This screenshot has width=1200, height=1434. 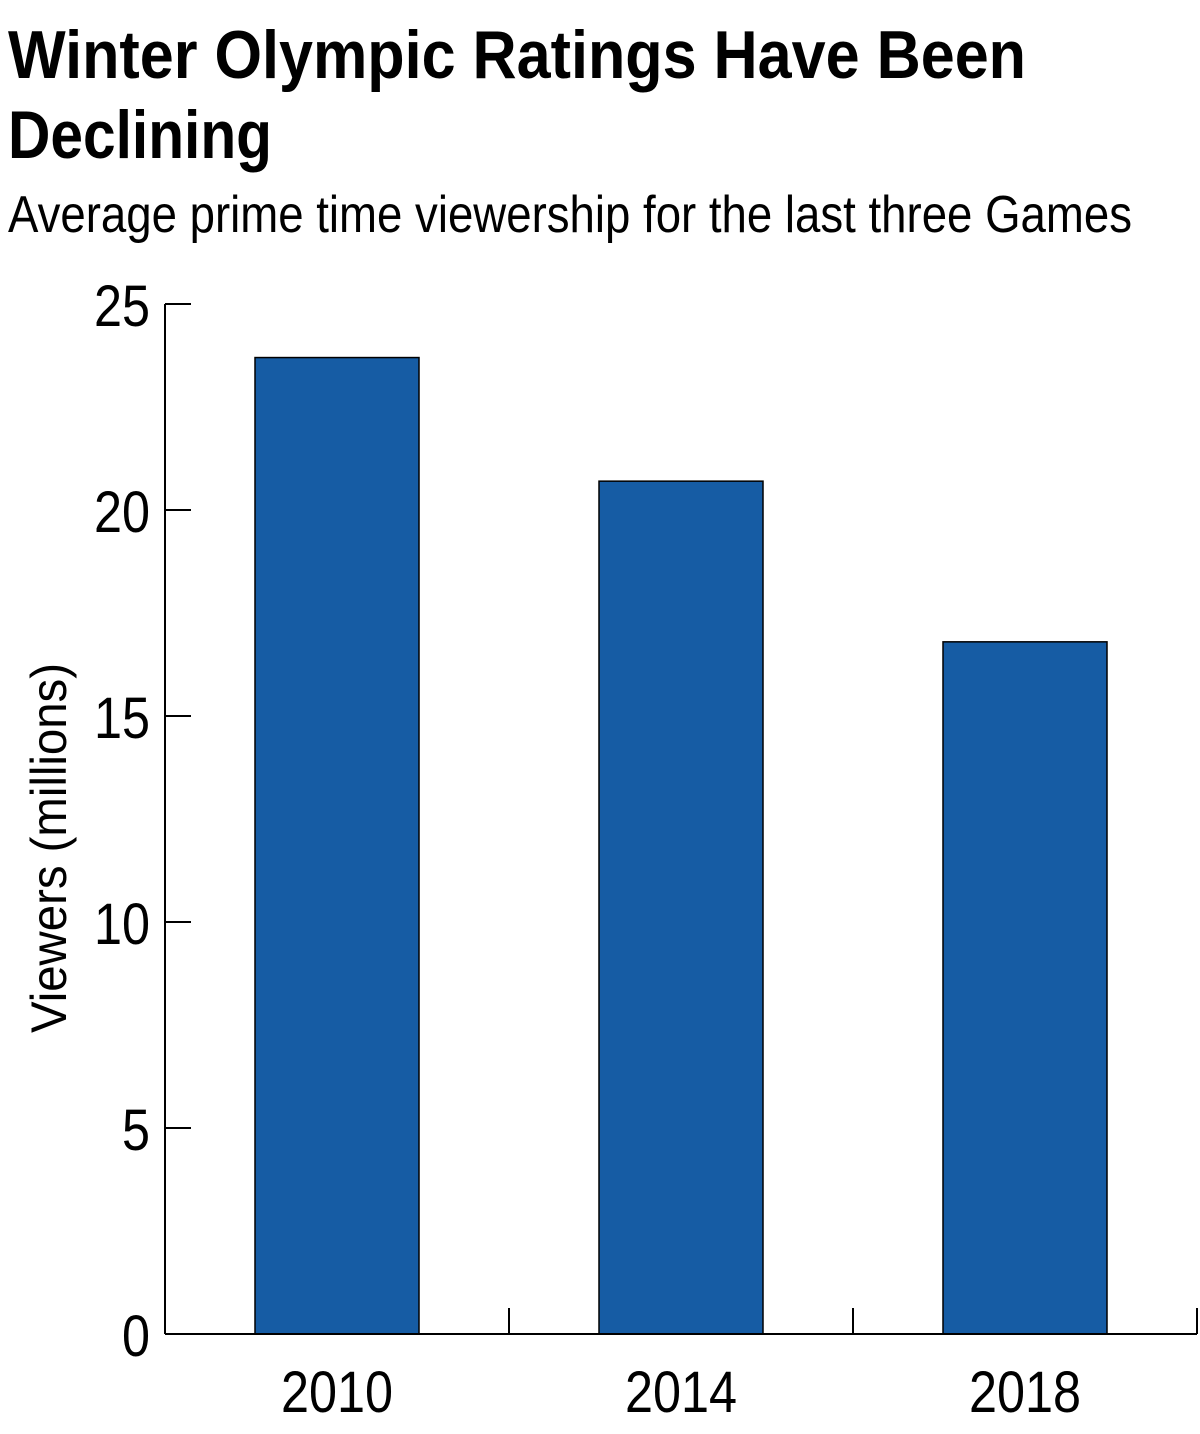 What do you see at coordinates (681, 907) in the screenshot?
I see `bar-2014` at bounding box center [681, 907].